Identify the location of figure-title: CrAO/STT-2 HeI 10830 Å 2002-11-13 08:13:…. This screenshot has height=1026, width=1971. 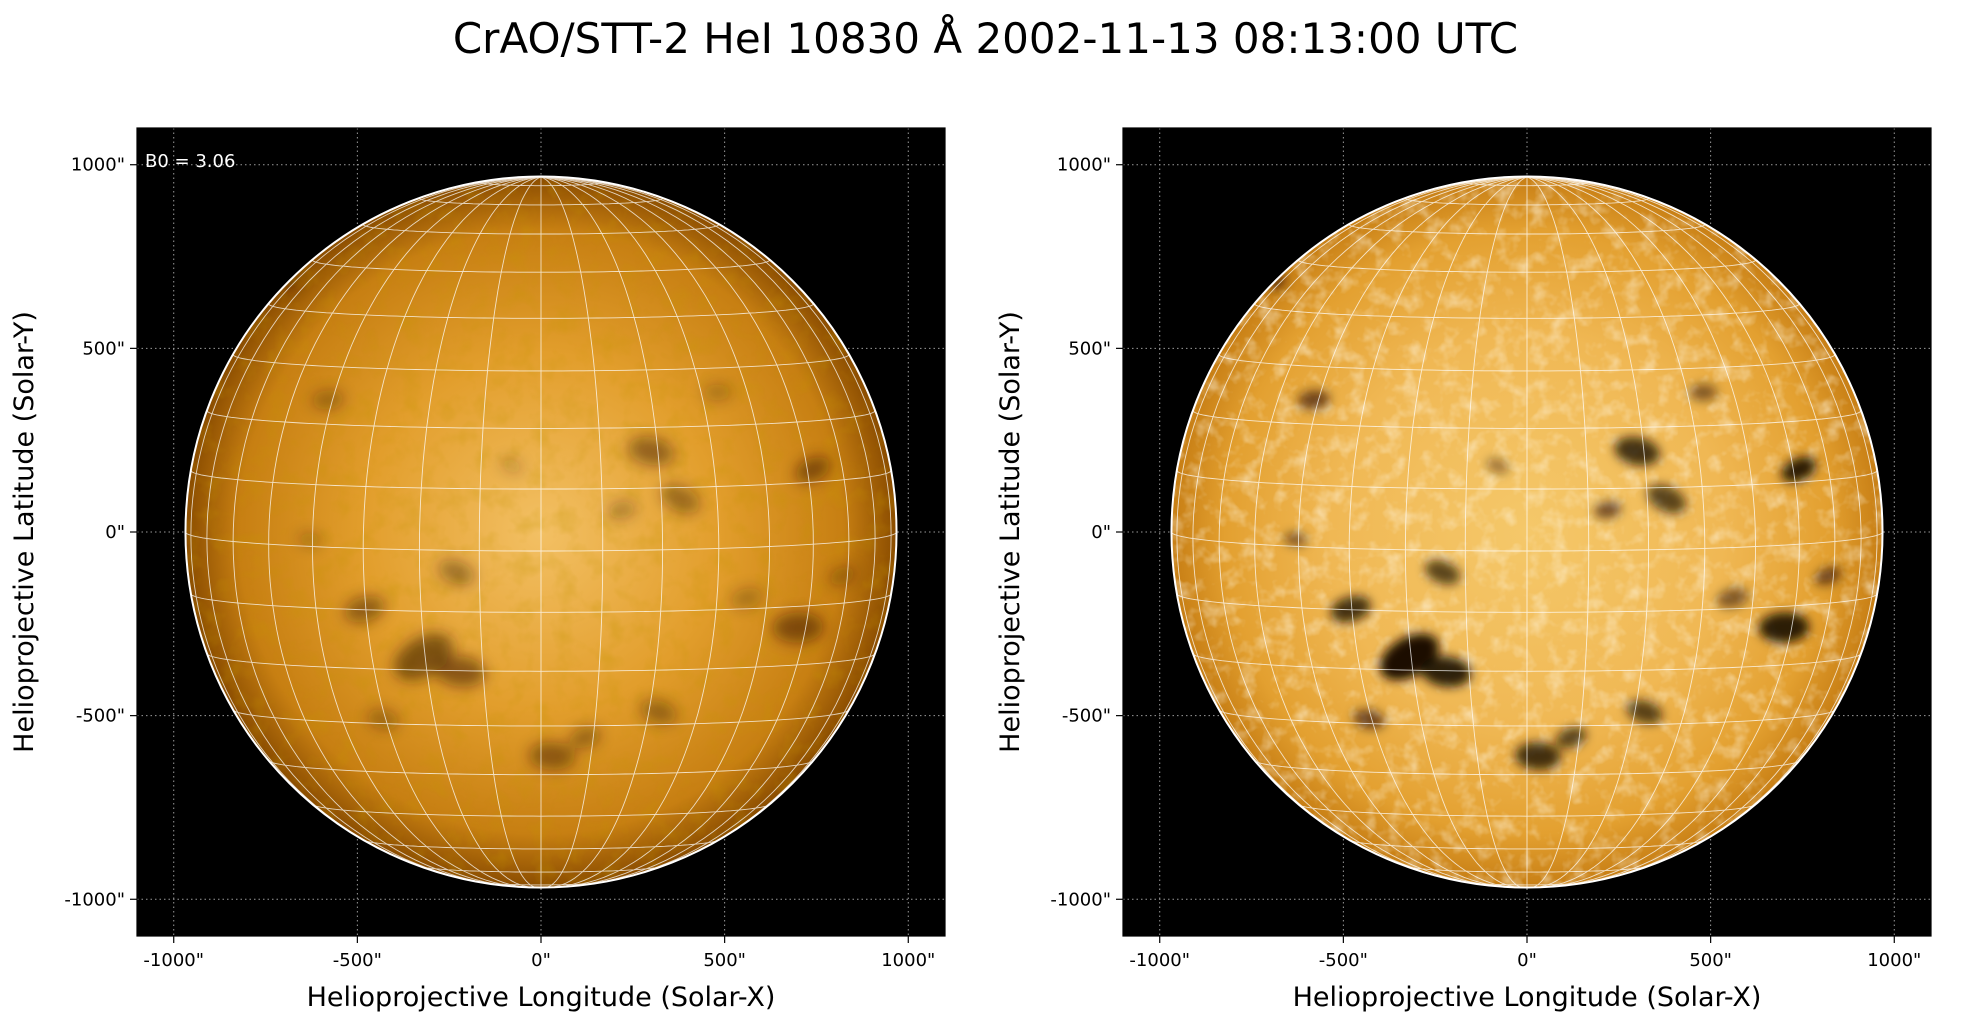
(985, 38).